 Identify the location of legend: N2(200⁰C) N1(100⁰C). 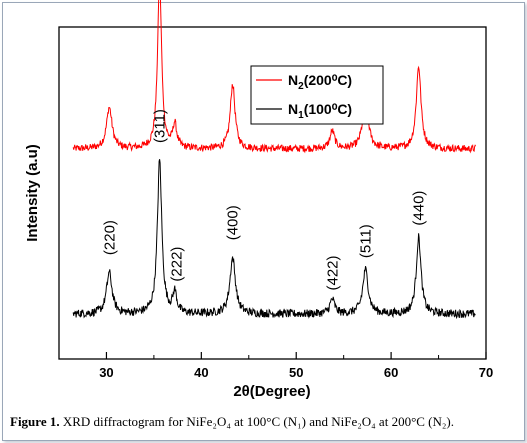
(317, 95).